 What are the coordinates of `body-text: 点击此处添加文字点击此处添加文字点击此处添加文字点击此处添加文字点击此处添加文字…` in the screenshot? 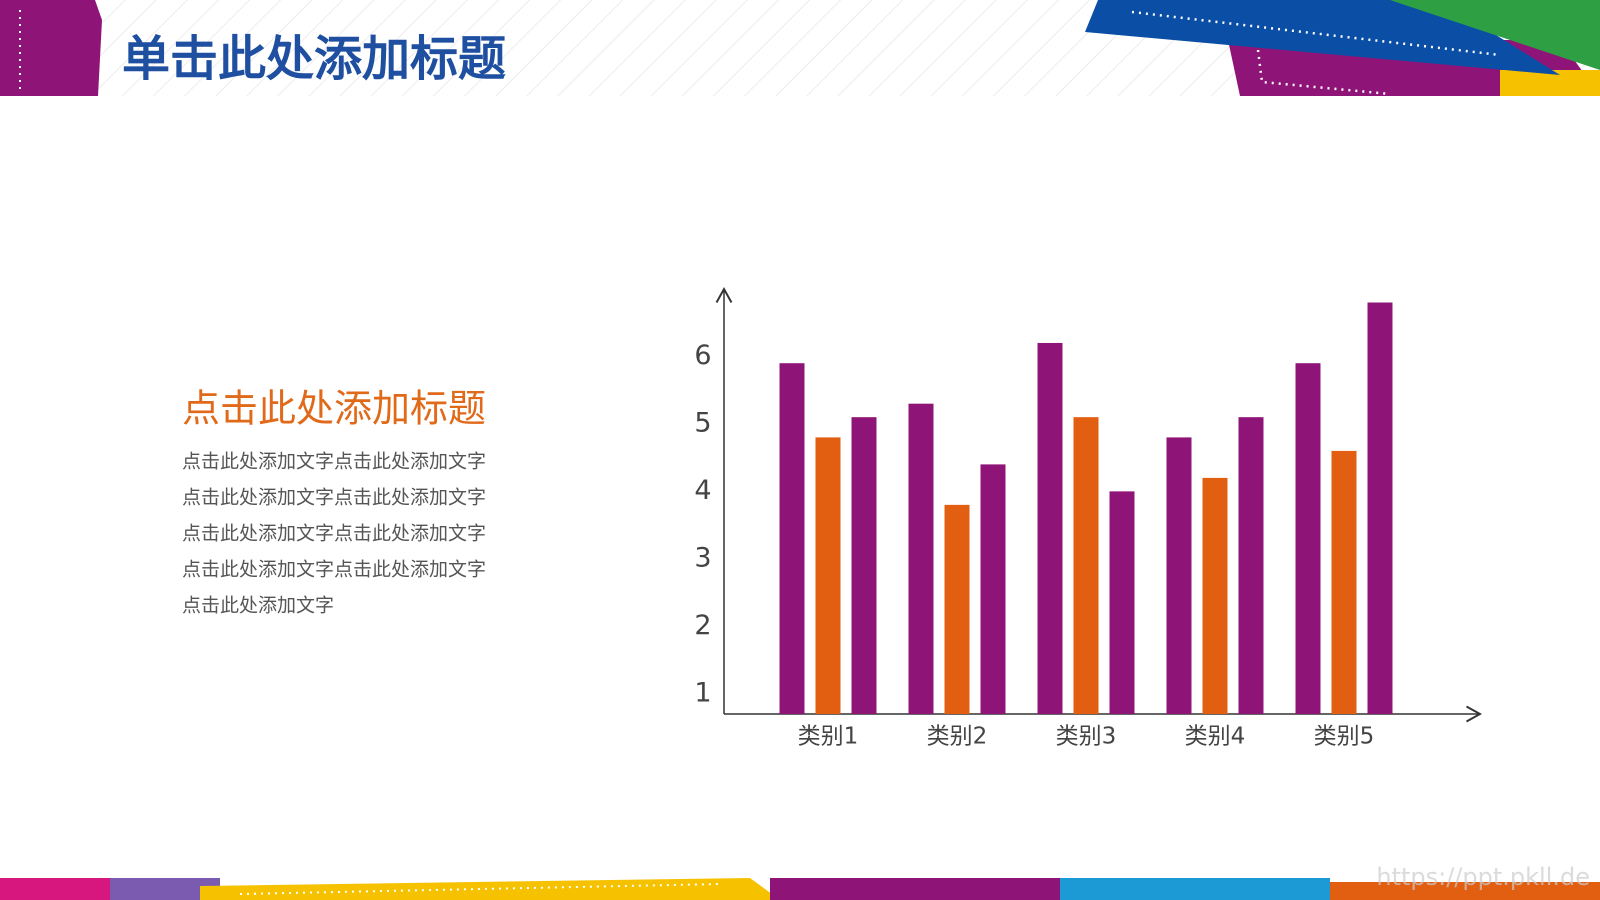 It's located at (334, 534).